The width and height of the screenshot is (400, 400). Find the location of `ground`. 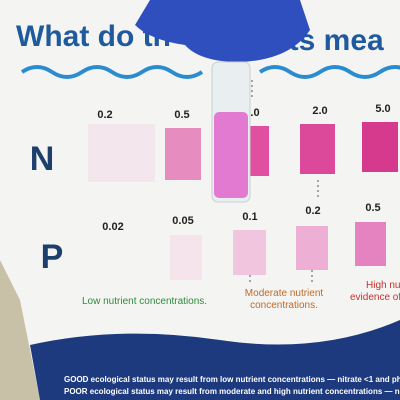

ground is located at coordinates (20, 330).